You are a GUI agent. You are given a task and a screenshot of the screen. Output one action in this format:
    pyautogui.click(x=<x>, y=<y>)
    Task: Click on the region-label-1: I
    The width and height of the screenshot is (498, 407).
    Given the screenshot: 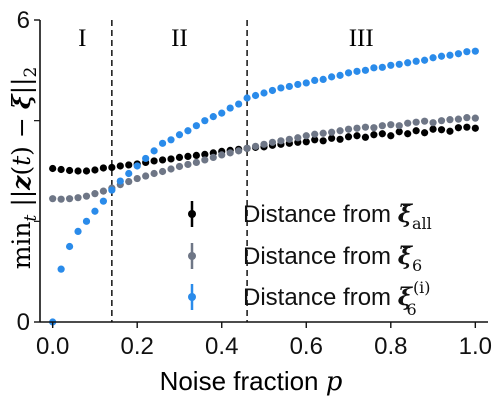 What is the action you would take?
    pyautogui.click(x=82, y=38)
    